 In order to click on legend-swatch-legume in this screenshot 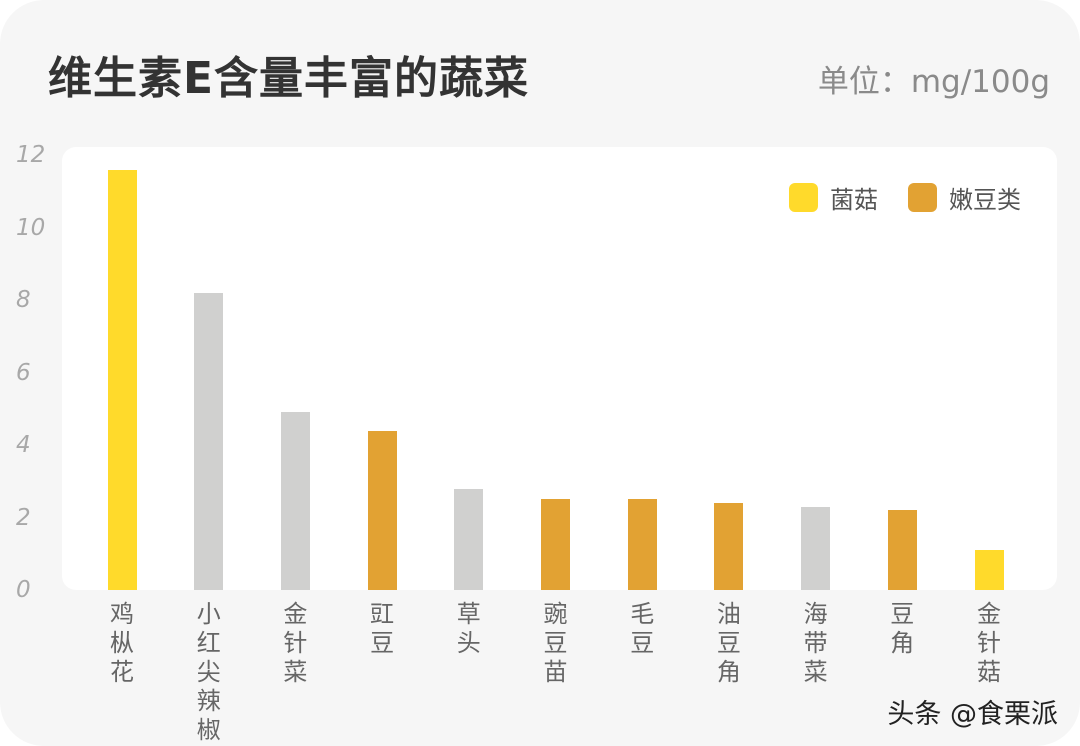, I will do `click(922, 197)`.